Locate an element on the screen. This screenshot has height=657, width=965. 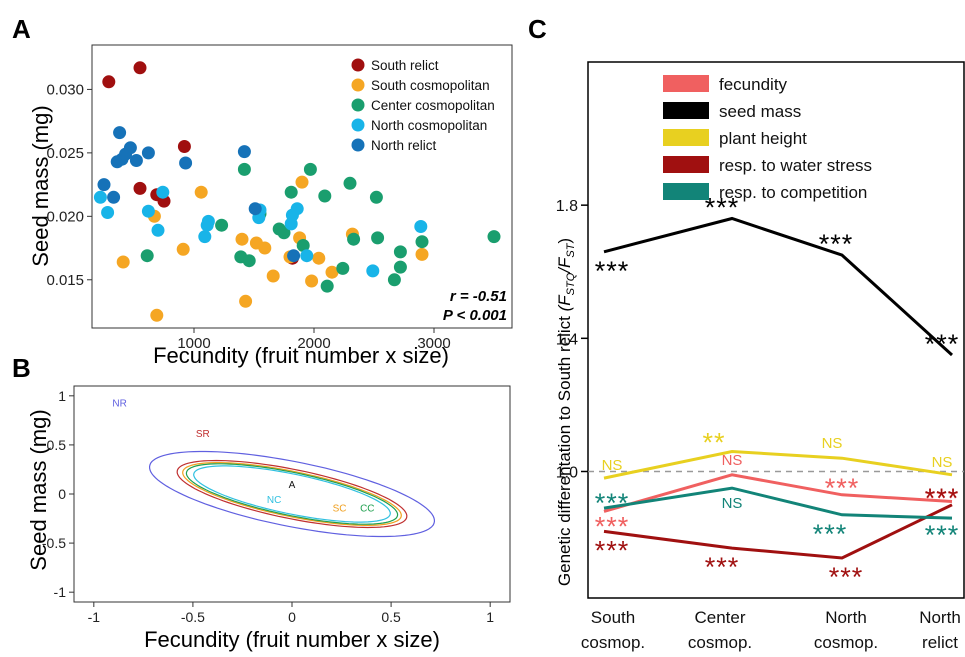
line-y-axis-label-sub2: ST is located at coordinates (571, 249).